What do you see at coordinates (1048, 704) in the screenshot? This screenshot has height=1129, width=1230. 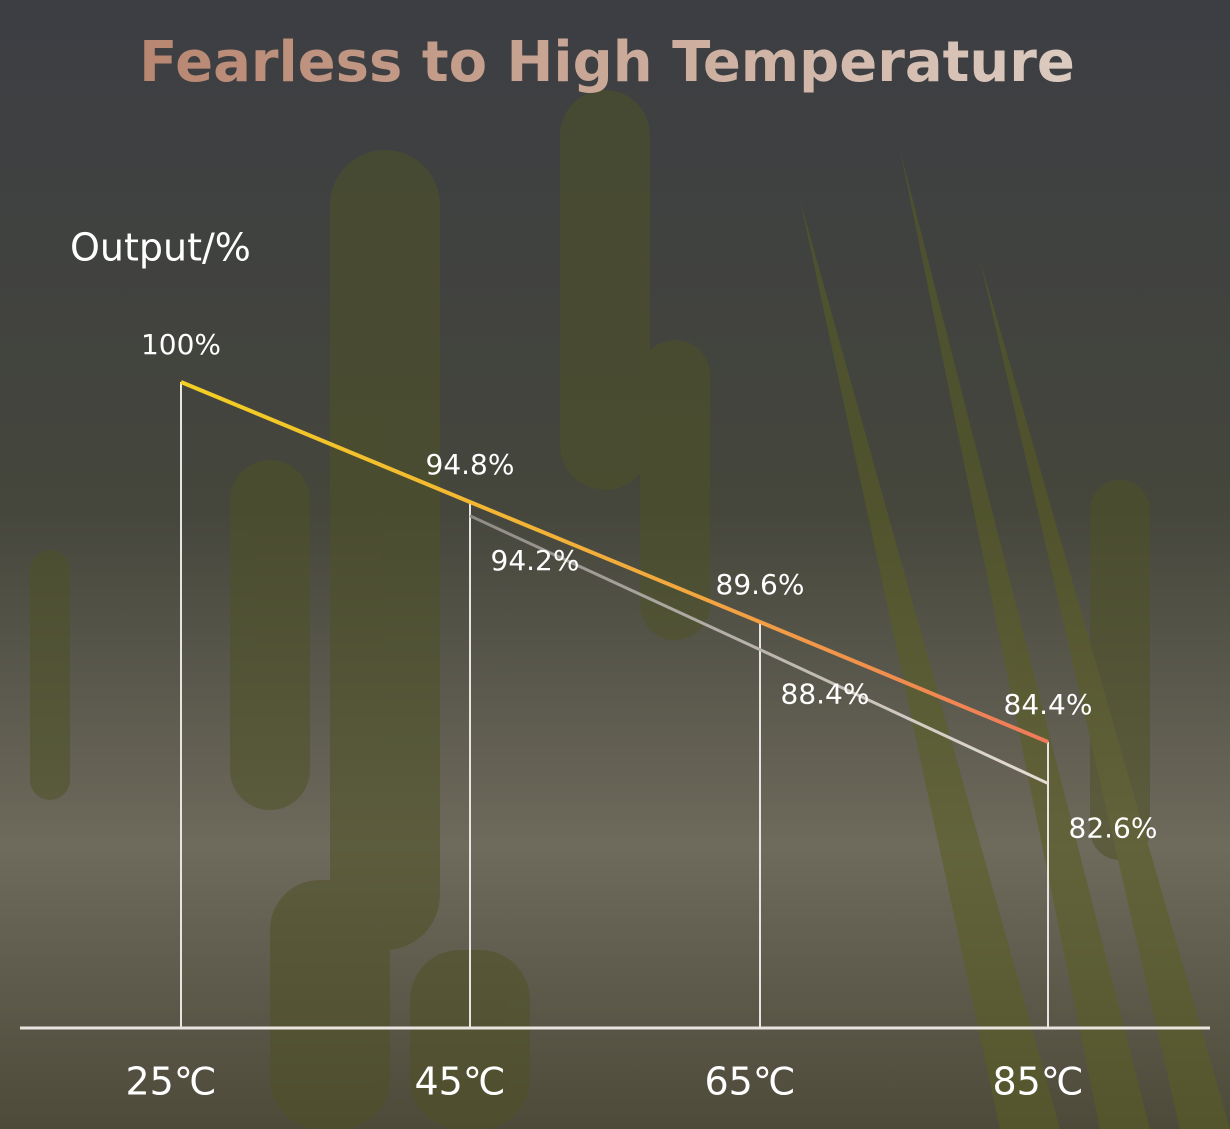 I see `data-label: 84.4%` at bounding box center [1048, 704].